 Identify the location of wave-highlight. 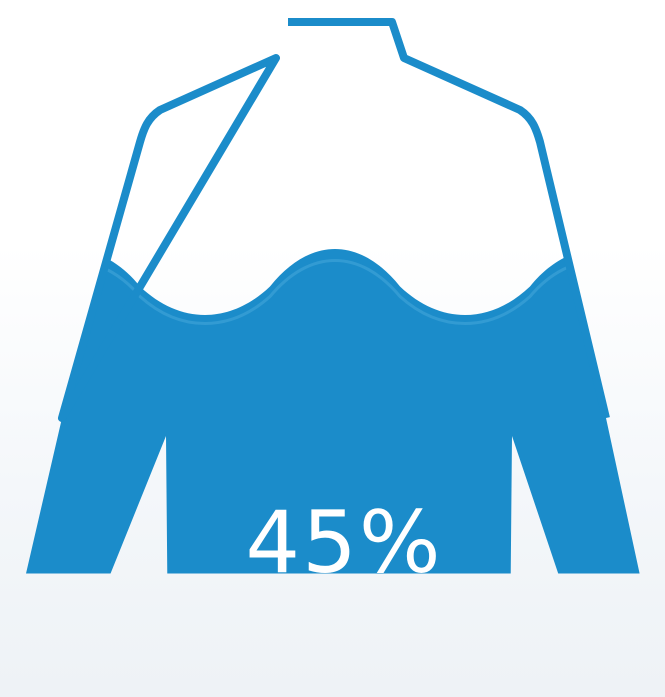
(333, 292).